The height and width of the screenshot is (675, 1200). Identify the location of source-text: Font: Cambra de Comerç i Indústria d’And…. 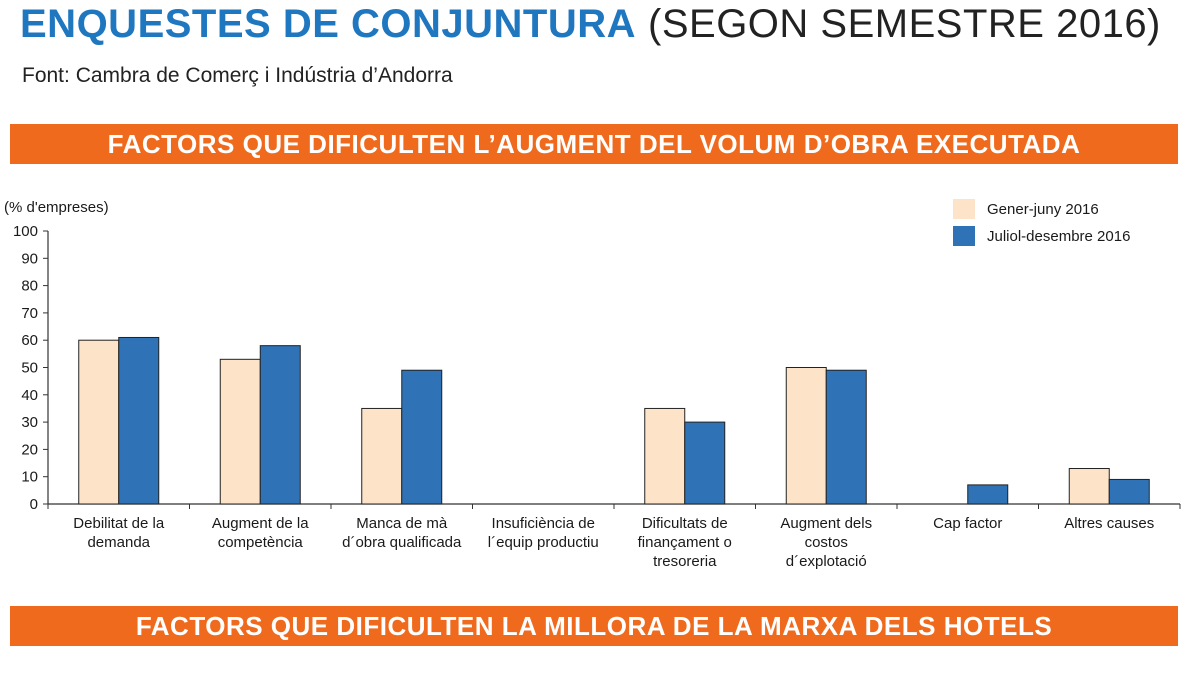
(237, 75).